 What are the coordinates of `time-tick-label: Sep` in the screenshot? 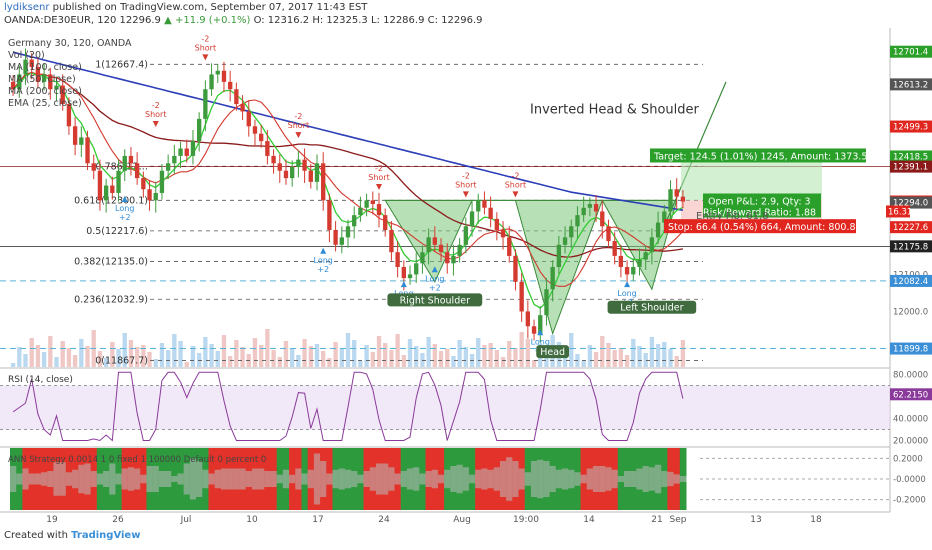 It's located at (678, 520).